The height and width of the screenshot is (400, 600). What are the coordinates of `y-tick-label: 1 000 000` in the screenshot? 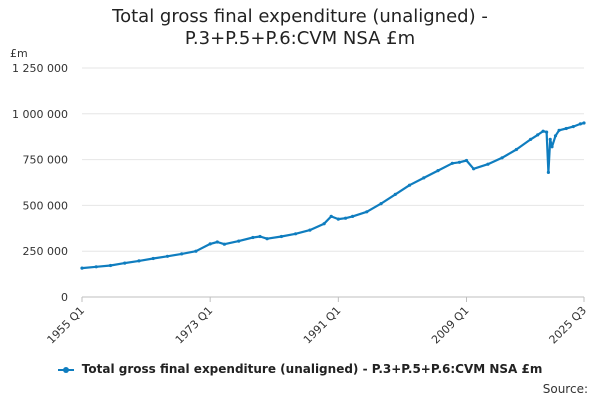 It's located at (40, 114).